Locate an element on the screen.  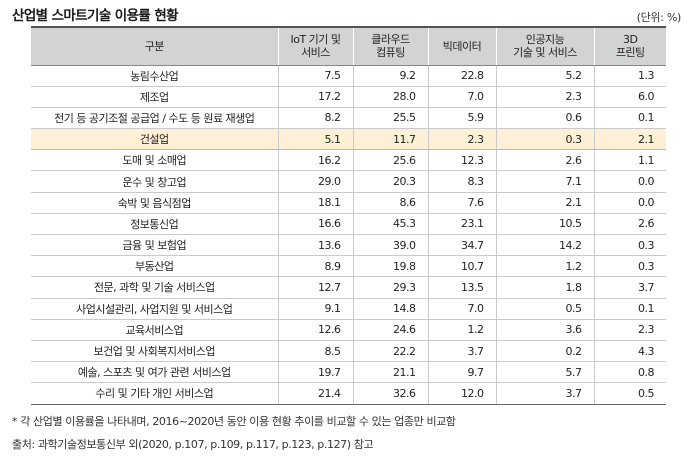
industry-name-cell: 금융 및 보험업 is located at coordinates (154, 245).